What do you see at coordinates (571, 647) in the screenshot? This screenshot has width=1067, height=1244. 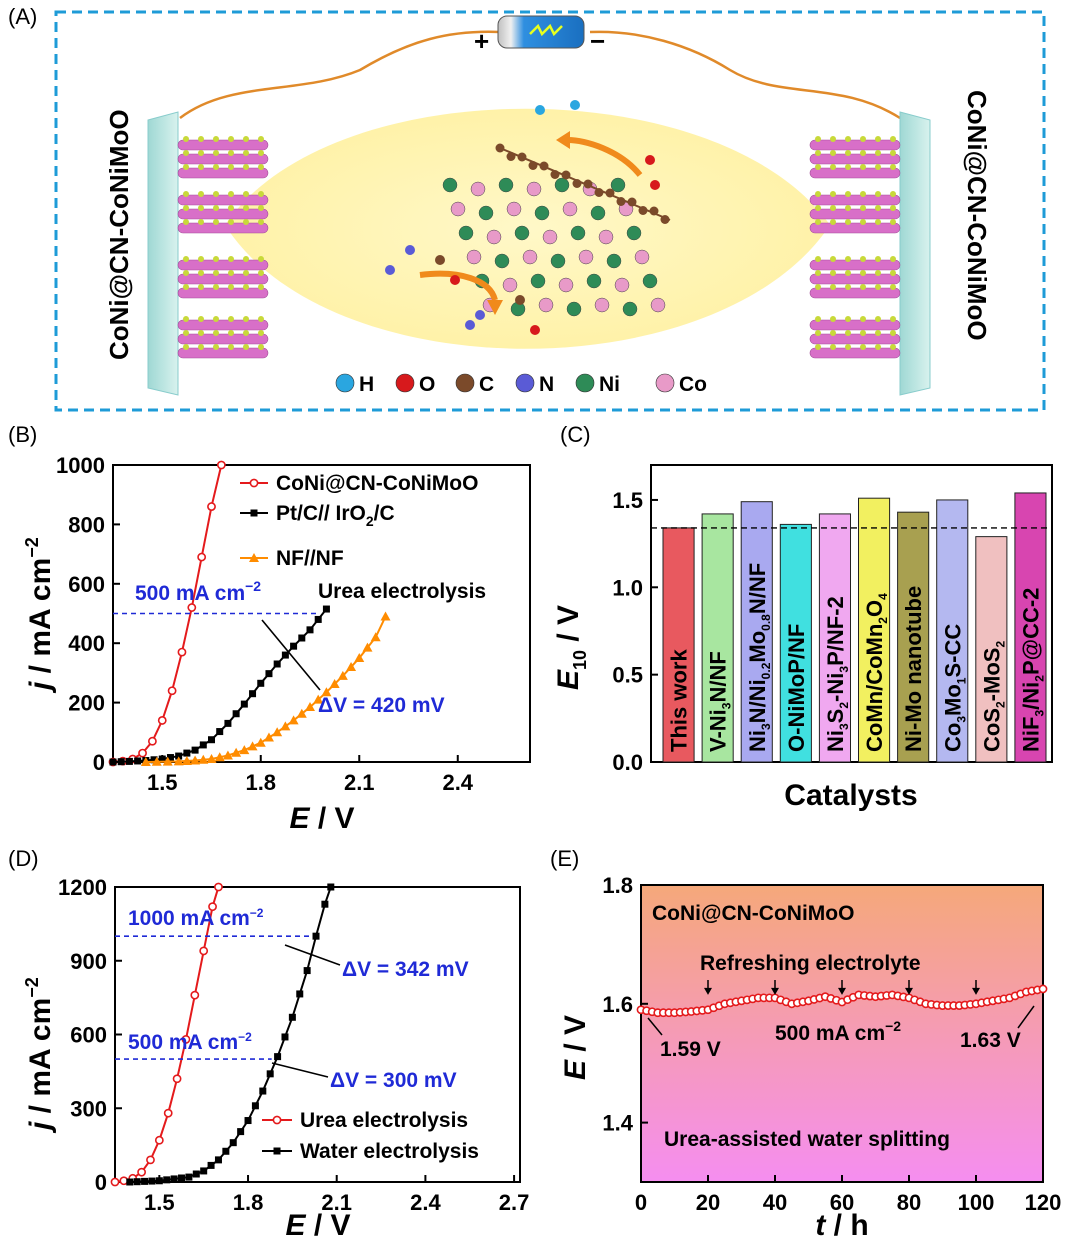 I see `y-axis-label: E10 / V` at bounding box center [571, 647].